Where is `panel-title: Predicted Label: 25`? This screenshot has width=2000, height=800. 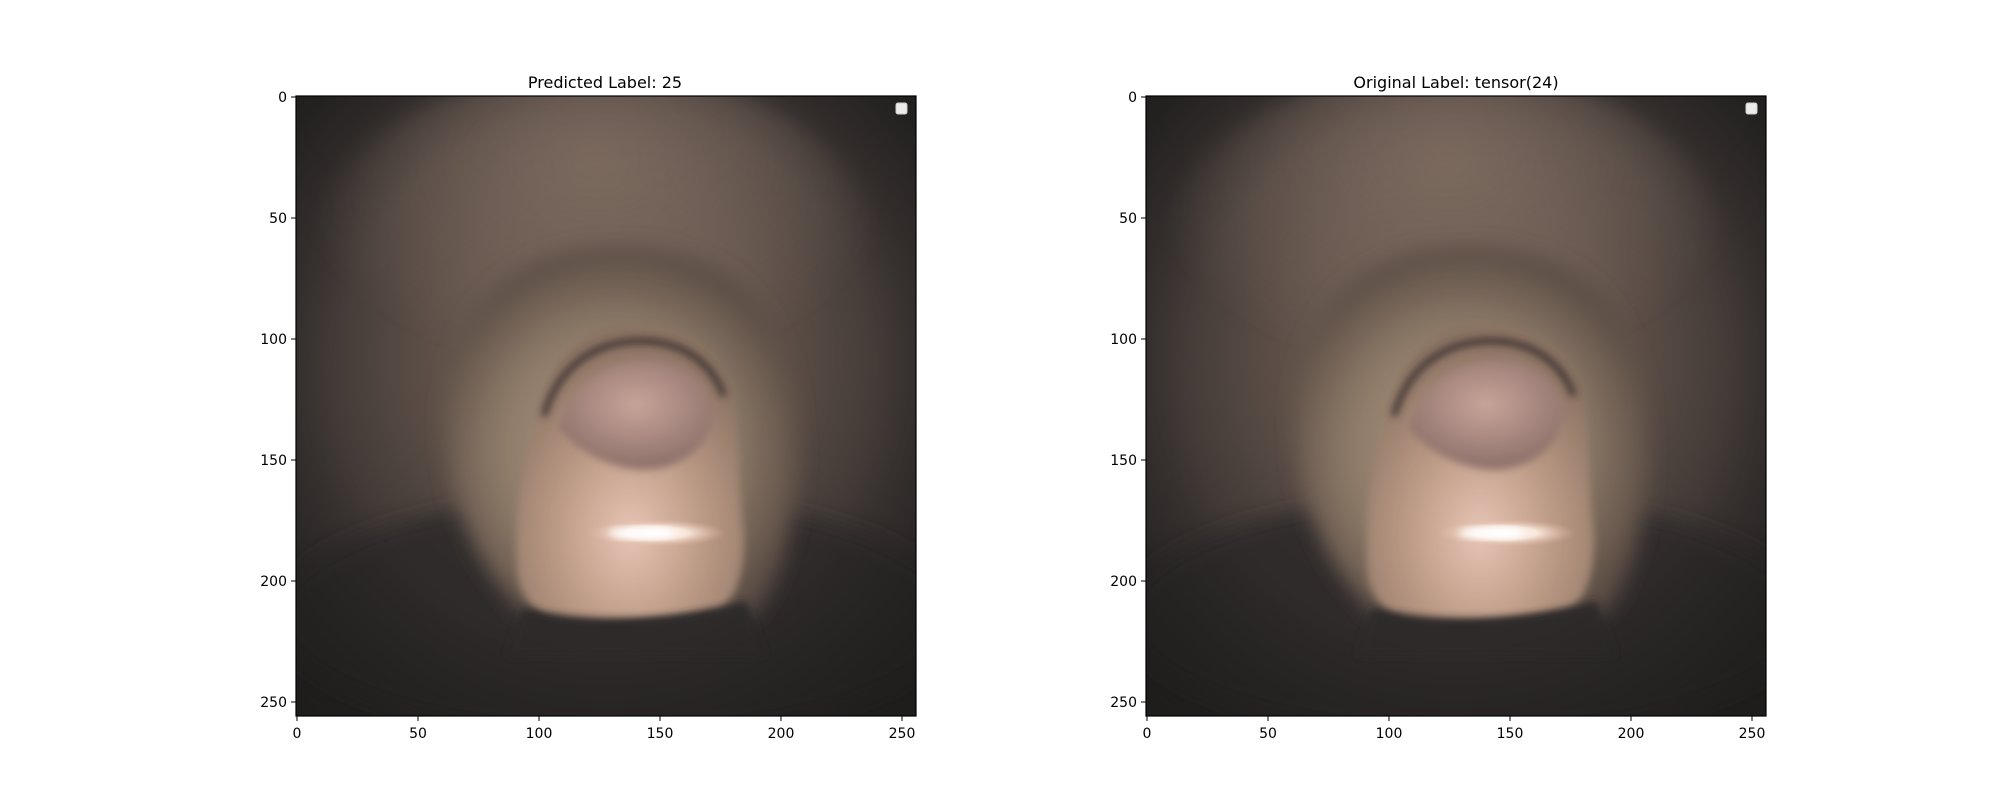 panel-title: Predicted Label: 25 is located at coordinates (605, 82).